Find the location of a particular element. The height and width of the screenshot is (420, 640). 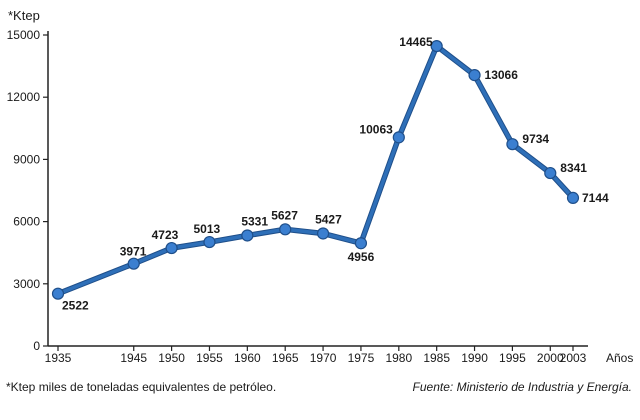

y-tick-label: 9000 is located at coordinates (26, 159).